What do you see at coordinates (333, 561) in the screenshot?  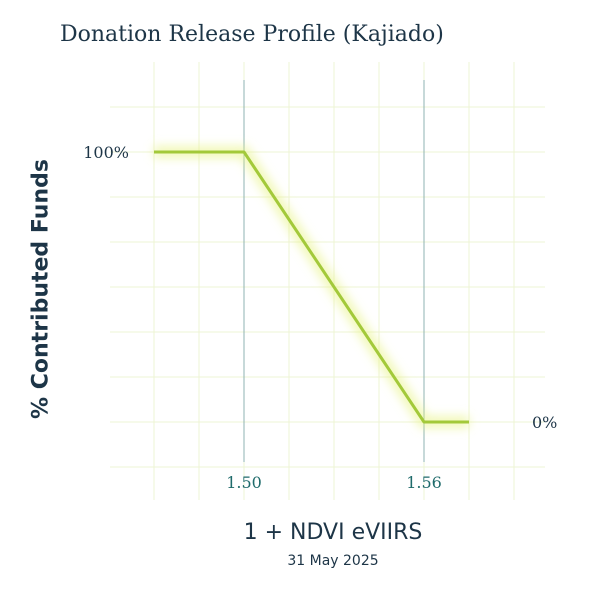 I see `chart-subtitle-date: 31 May 2025` at bounding box center [333, 561].